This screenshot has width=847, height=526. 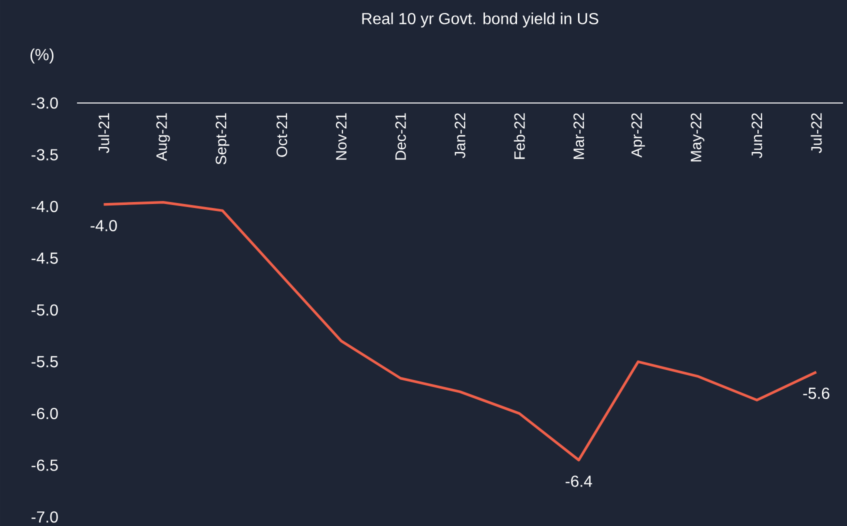 What do you see at coordinates (104, 133) in the screenshot?
I see `x-tick-label: Jul-21` at bounding box center [104, 133].